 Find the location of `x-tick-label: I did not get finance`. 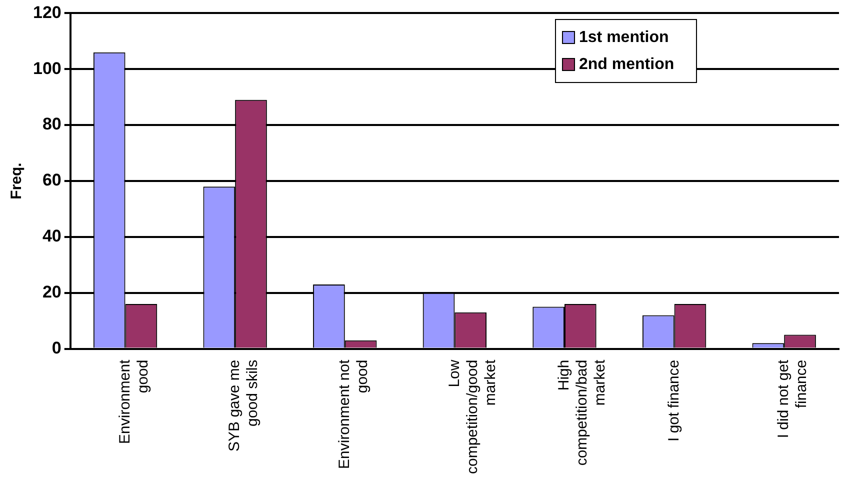

x-tick-label: I did not get finance is located at coordinates (792, 398).